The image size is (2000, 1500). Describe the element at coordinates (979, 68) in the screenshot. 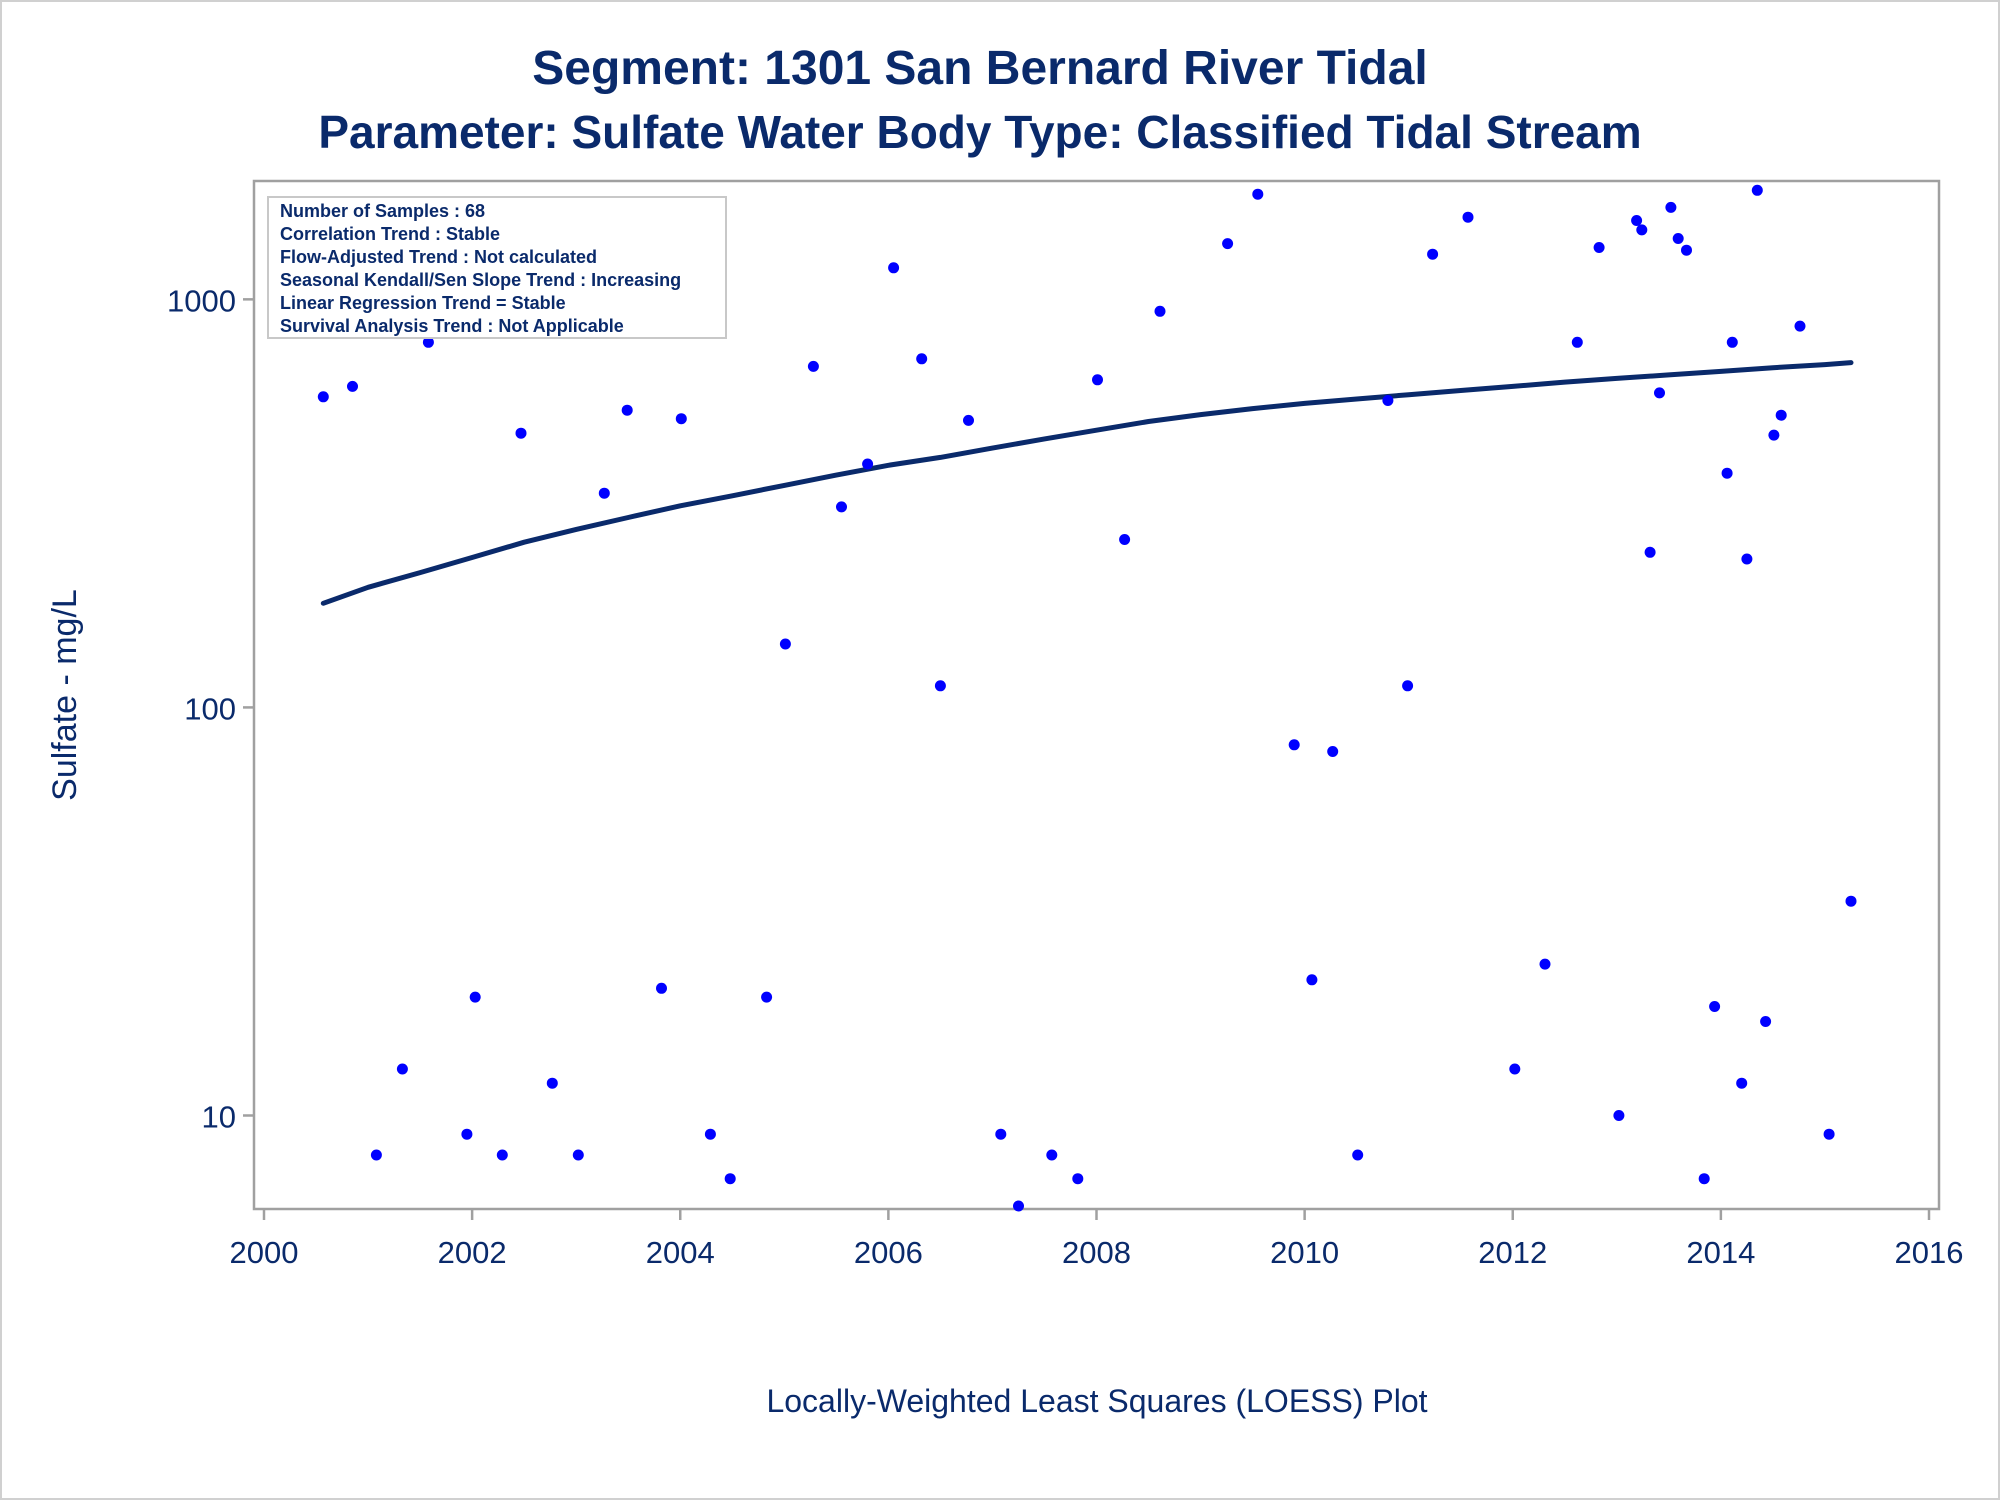

I see `chart-title: Segment: 1301 San Bernard River Tidal` at that location.